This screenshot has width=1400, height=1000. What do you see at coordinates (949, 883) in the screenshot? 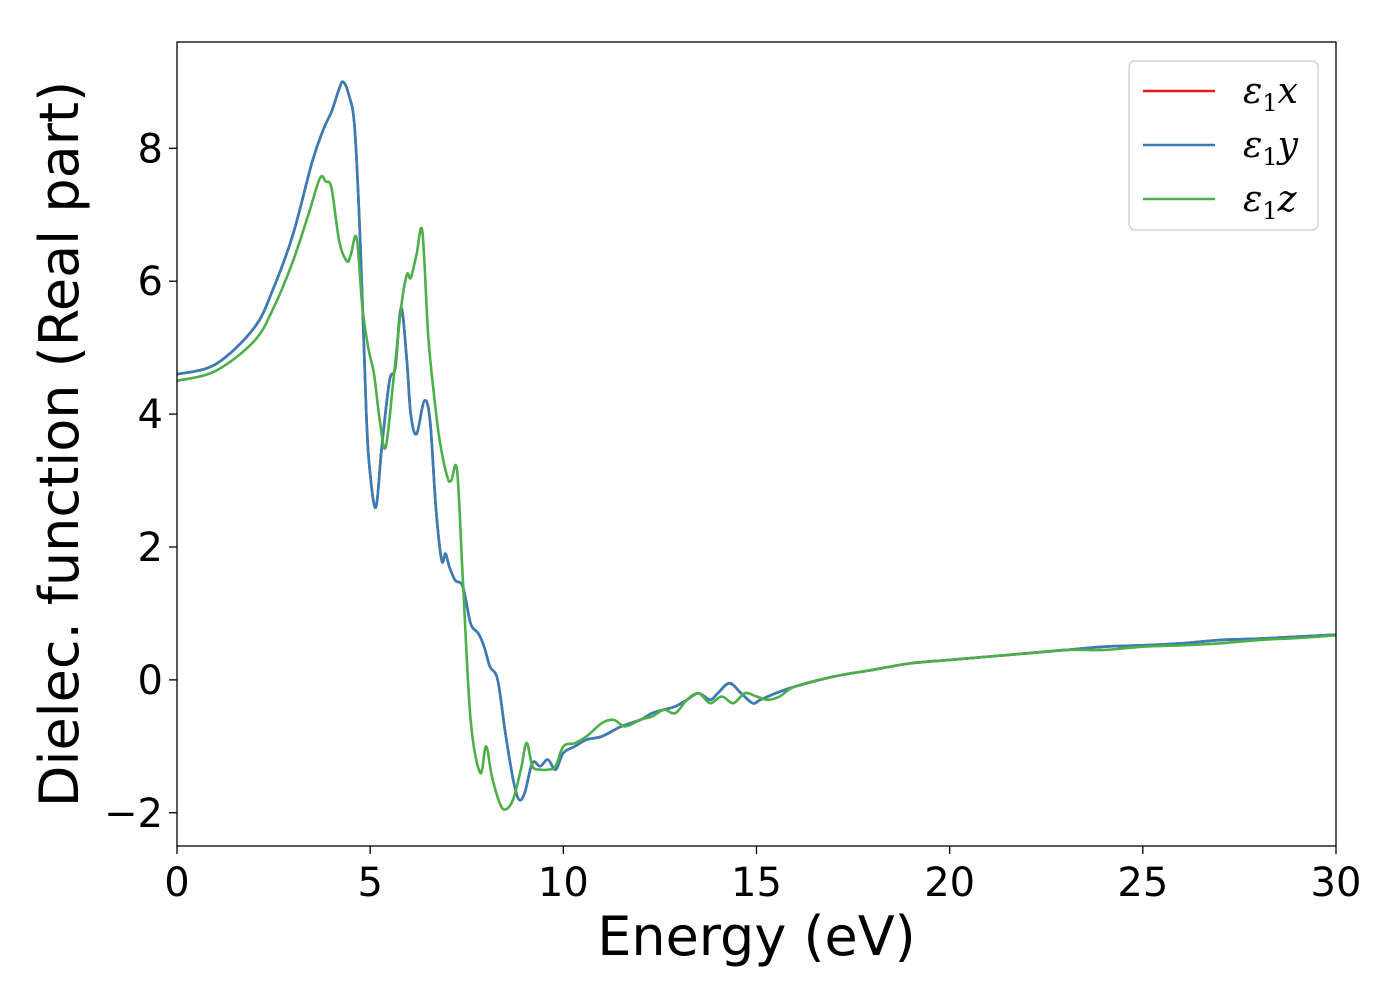
I see `x-tick-label: 20` at bounding box center [949, 883].